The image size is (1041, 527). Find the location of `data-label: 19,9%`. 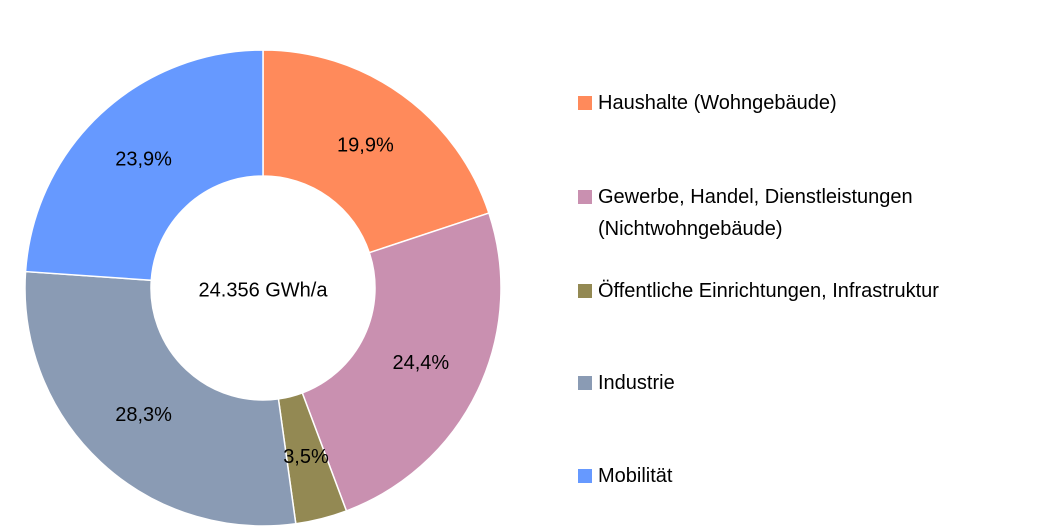

data-label: 19,9% is located at coordinates (365, 145).